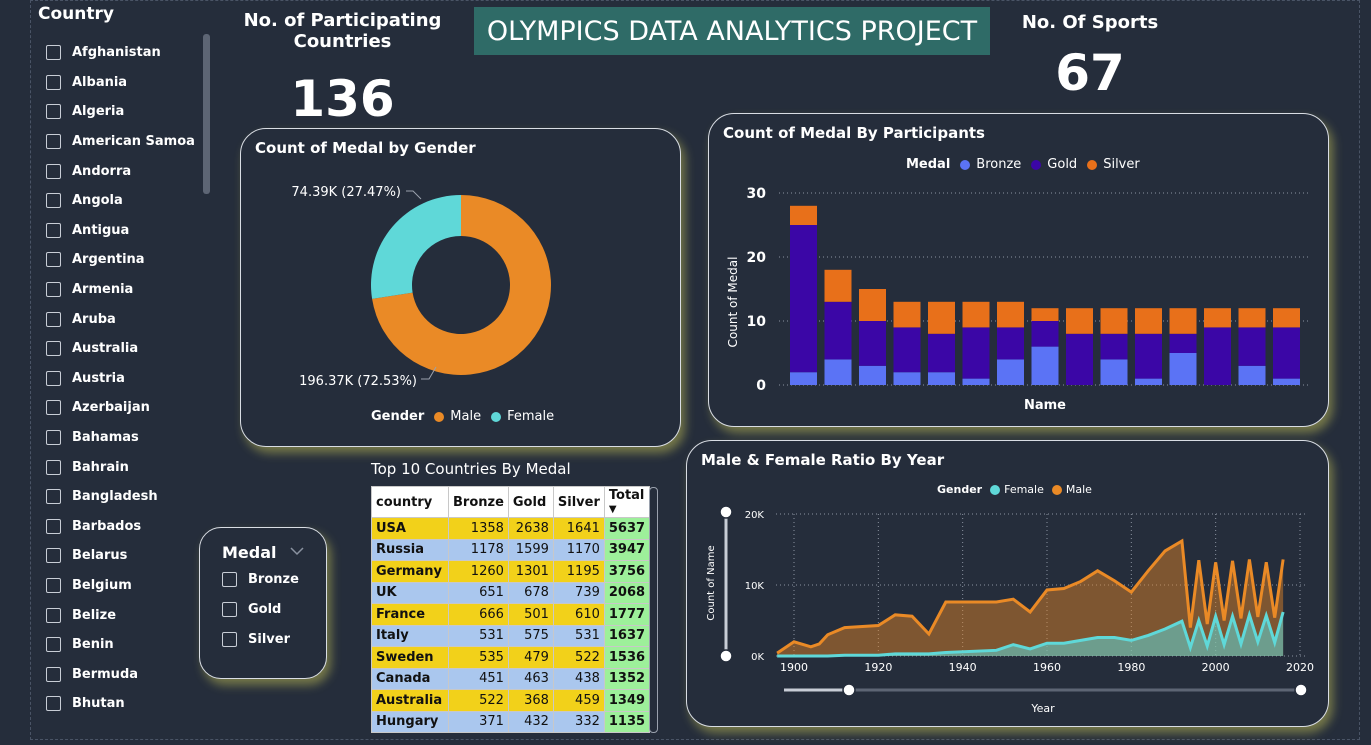  I want to click on col-header-country: country, so click(410, 502).